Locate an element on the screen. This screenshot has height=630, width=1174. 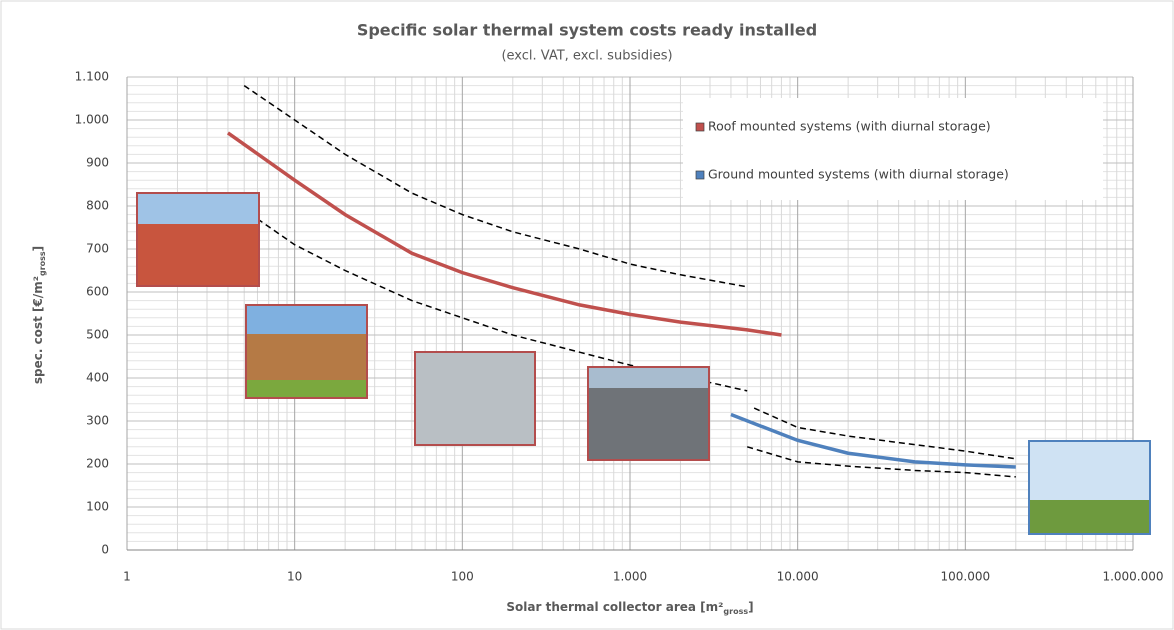
photo-apartment is located at coordinates (475, 398).